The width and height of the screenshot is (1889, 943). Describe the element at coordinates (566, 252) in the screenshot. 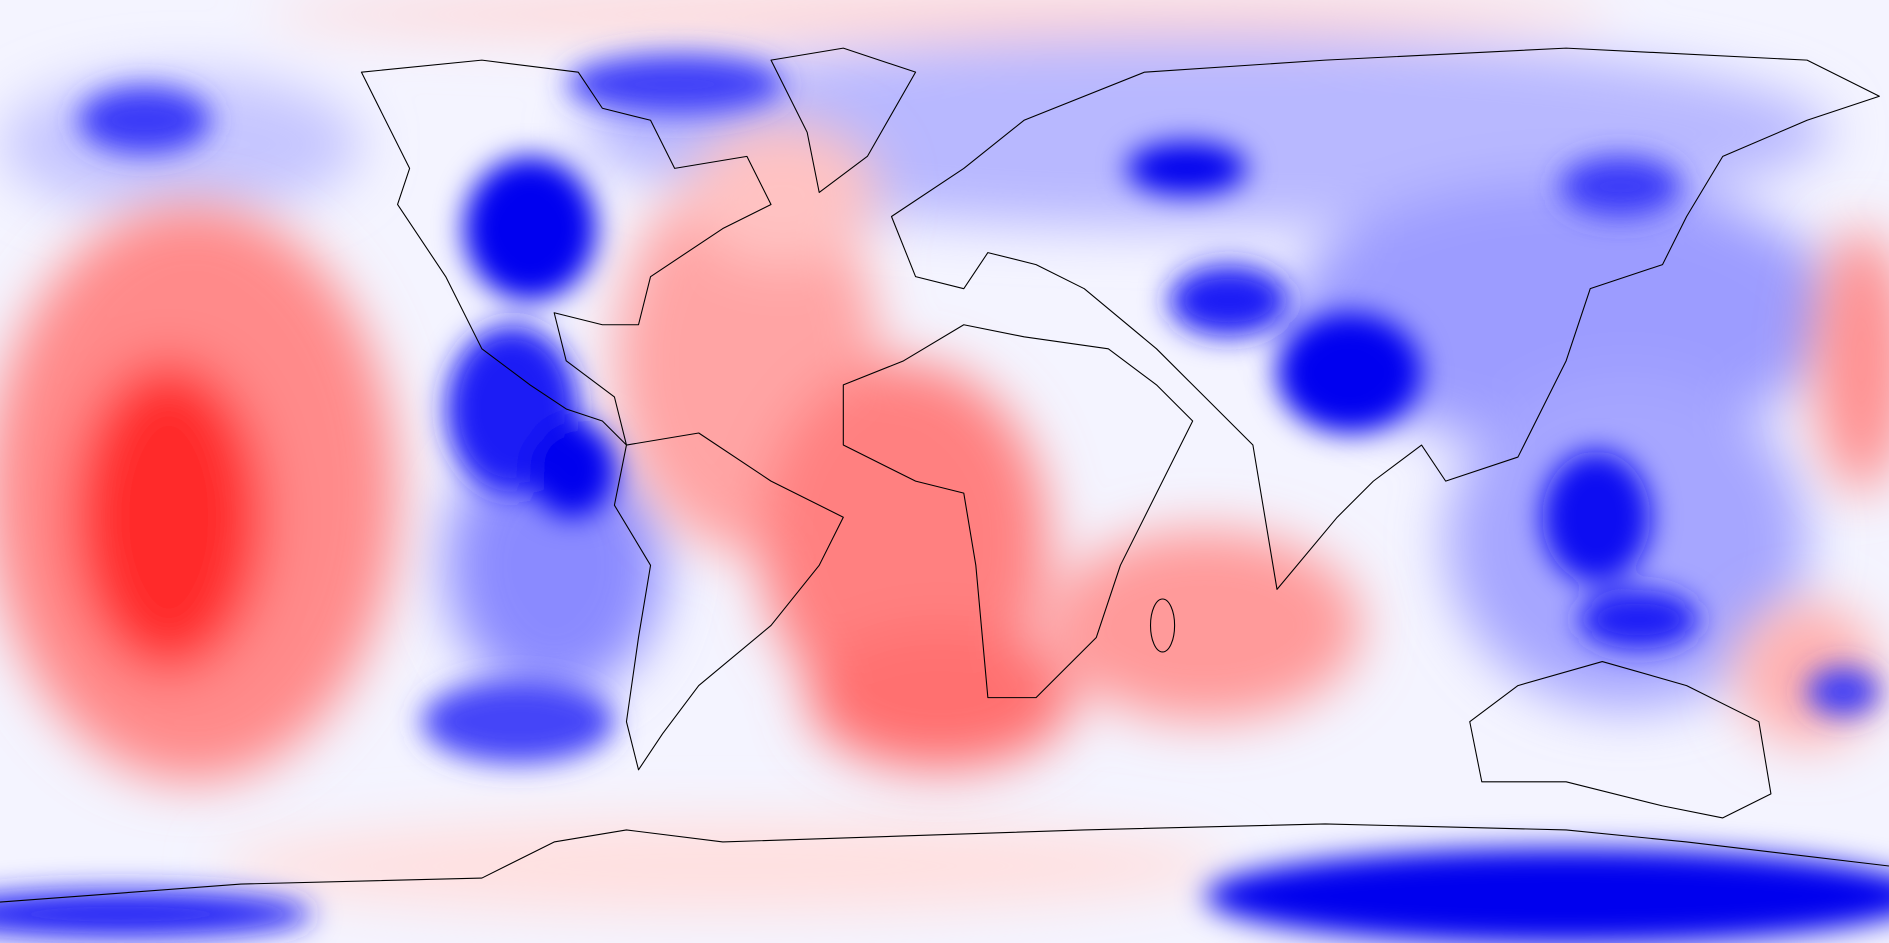

I see `north-america` at that location.